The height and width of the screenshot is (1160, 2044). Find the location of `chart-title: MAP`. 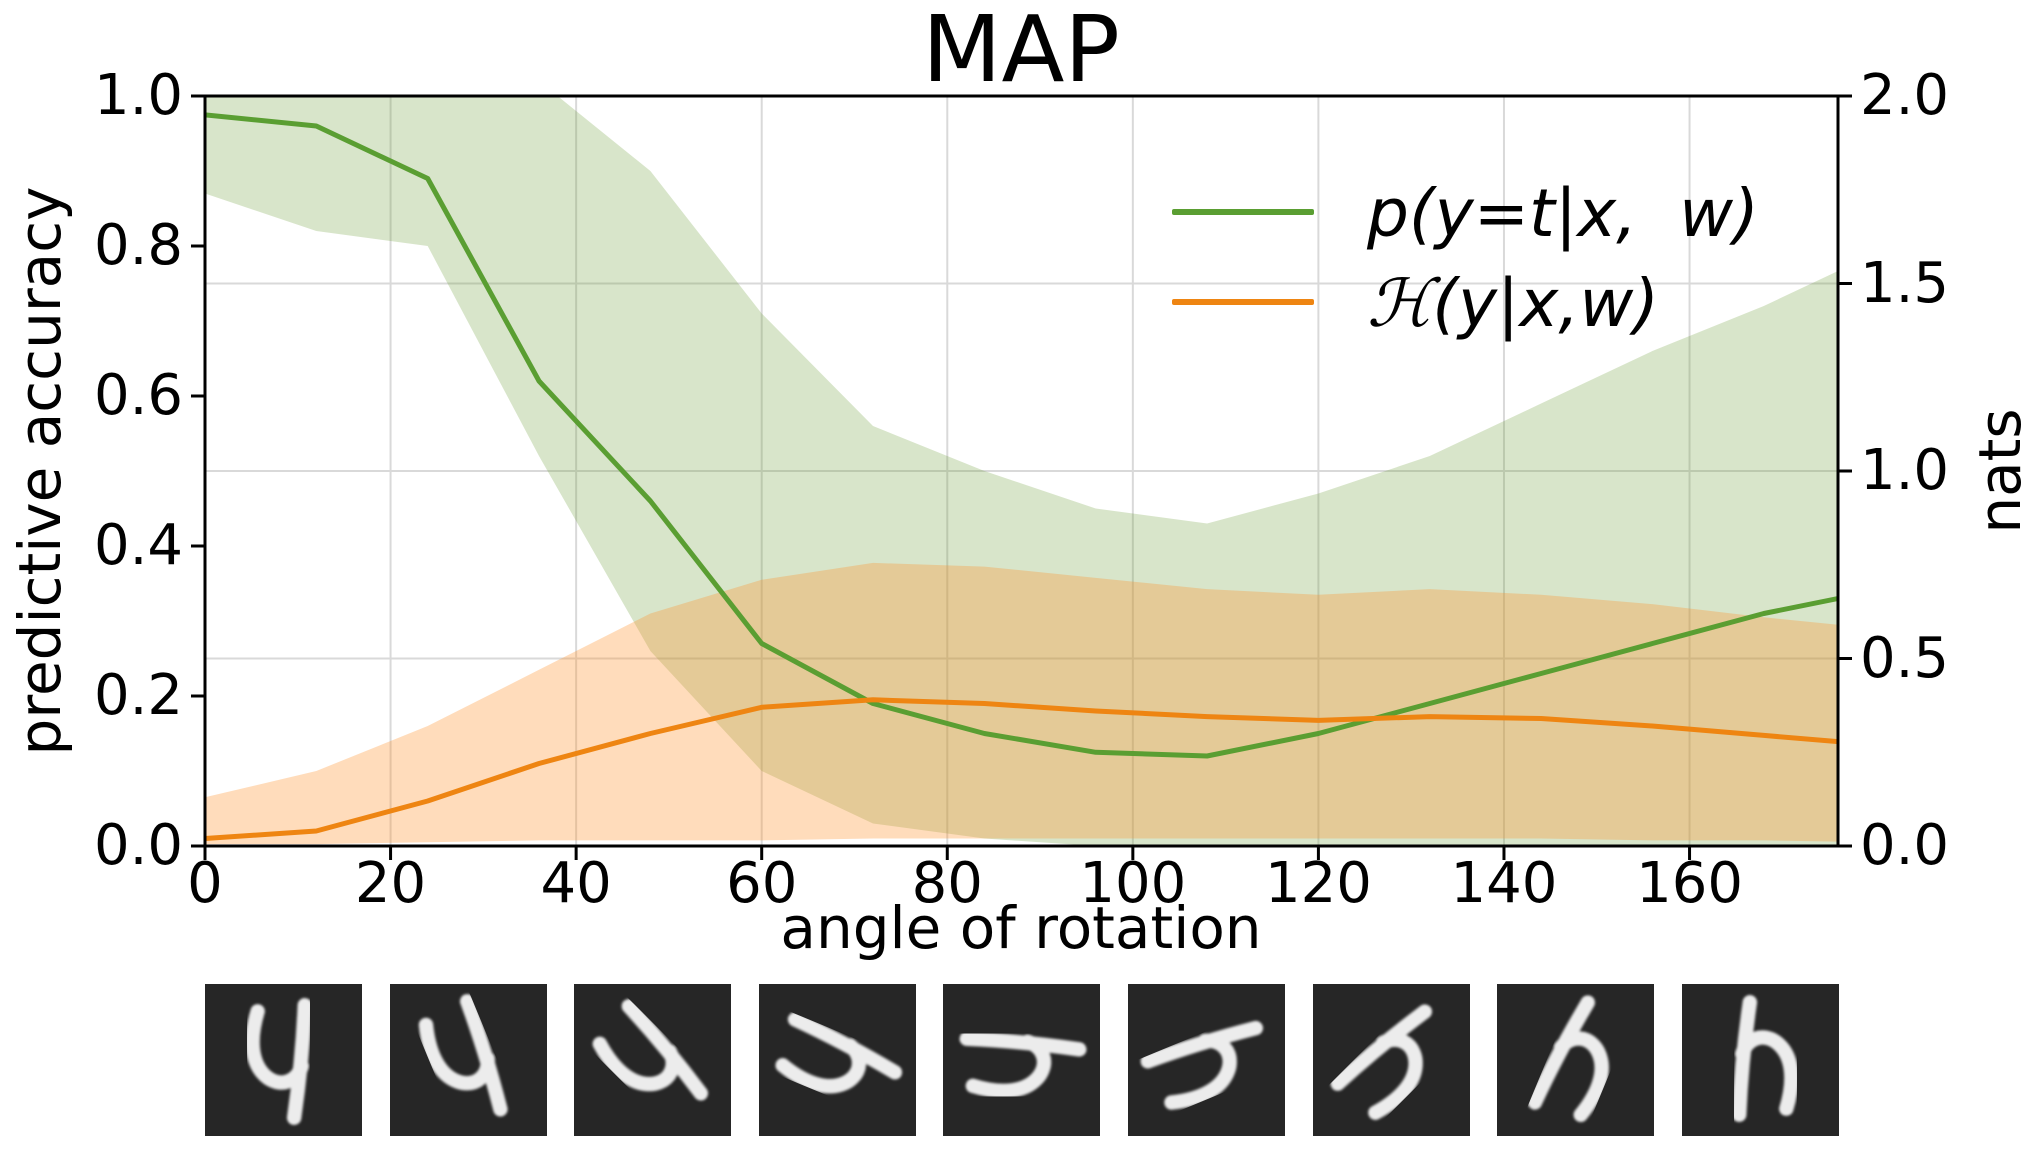

chart-title: MAP is located at coordinates (1021, 51).